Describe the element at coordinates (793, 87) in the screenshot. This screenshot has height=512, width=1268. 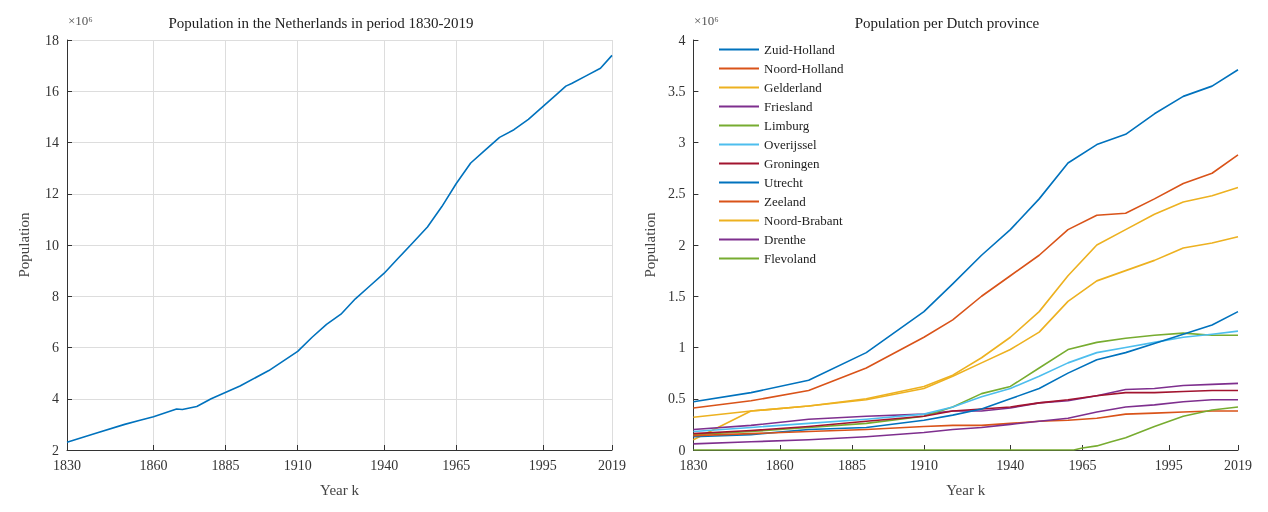
I see `legend-label: Gelderland` at that location.